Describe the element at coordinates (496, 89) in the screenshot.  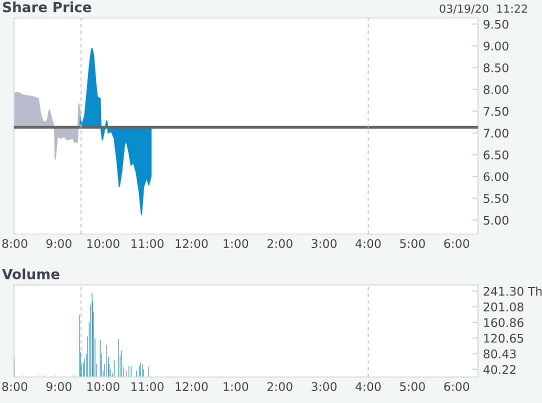
I see `y-tick-label: 8.00` at that location.